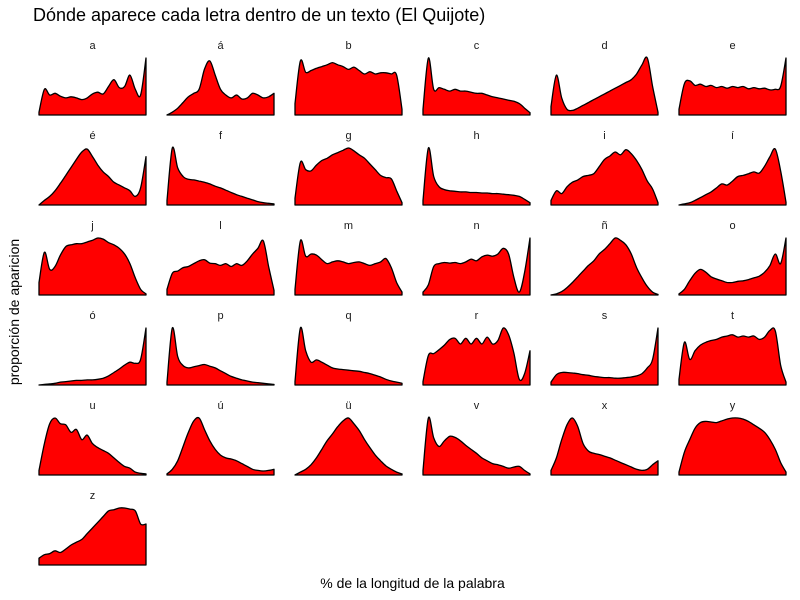 This screenshot has width=800, height=600. What do you see at coordinates (92, 406) in the screenshot?
I see `facet-label: u` at bounding box center [92, 406].